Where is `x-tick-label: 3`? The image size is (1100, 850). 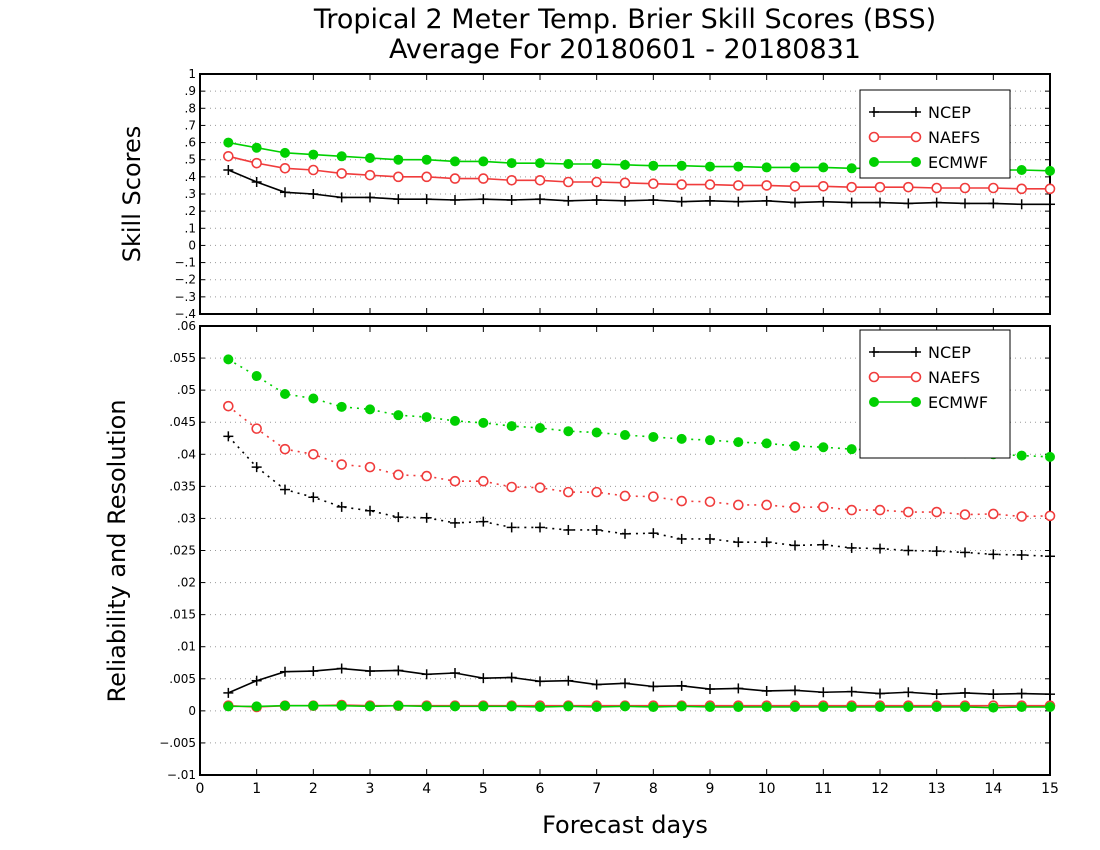 x-tick-label: 3 is located at coordinates (370, 789).